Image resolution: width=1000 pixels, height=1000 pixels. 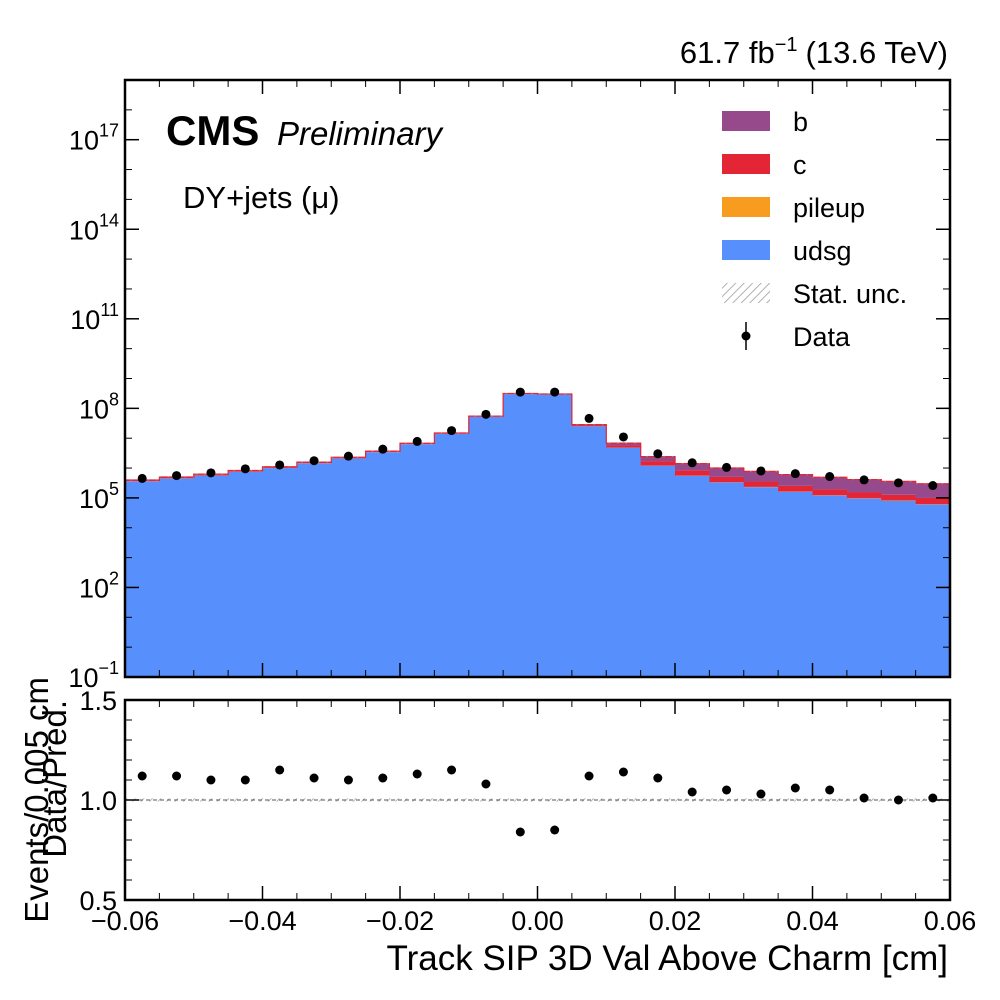 I want to click on cms-label: CMS, so click(x=212, y=130).